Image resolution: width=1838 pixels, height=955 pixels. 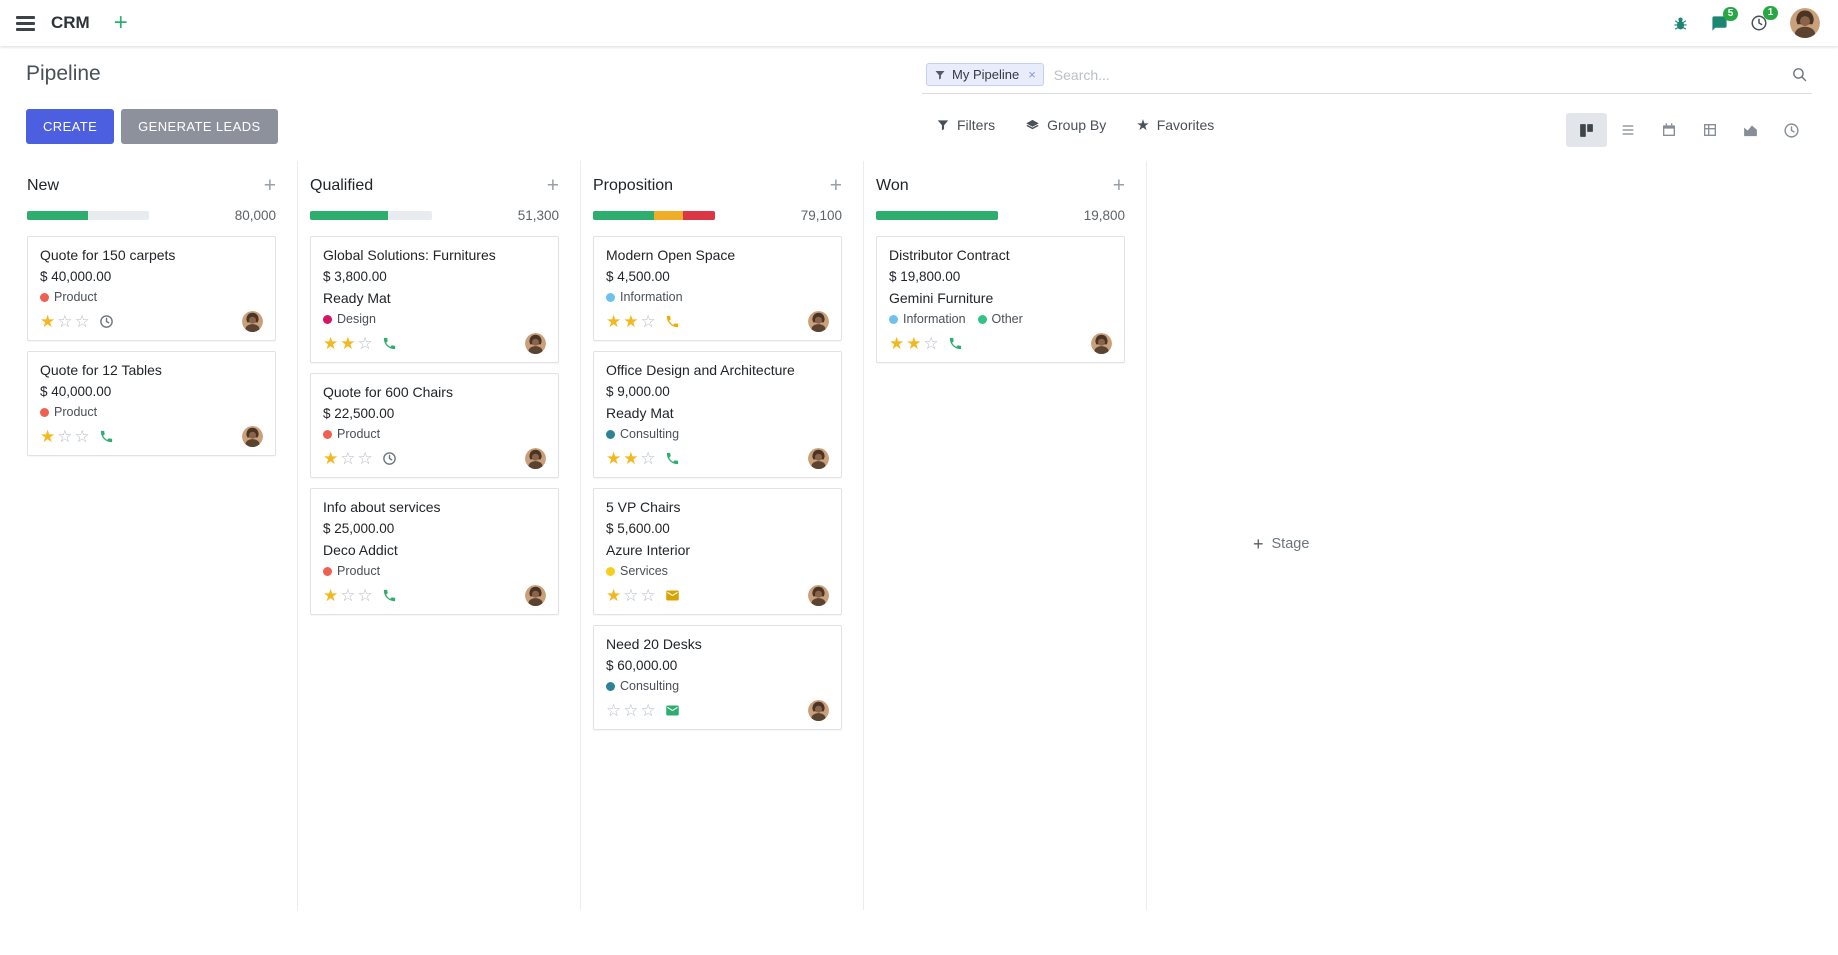 I want to click on progress-segment-warning, so click(x=669, y=215).